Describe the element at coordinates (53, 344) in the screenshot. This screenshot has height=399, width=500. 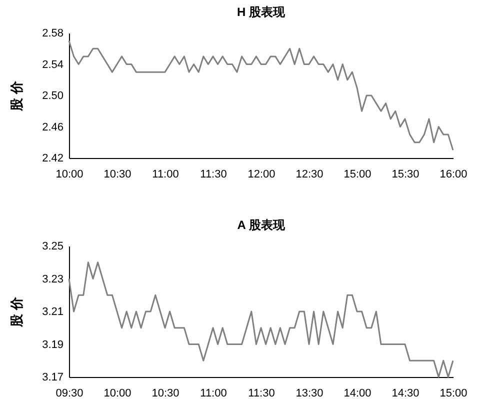
I see `y-tick-label: 3.19` at that location.